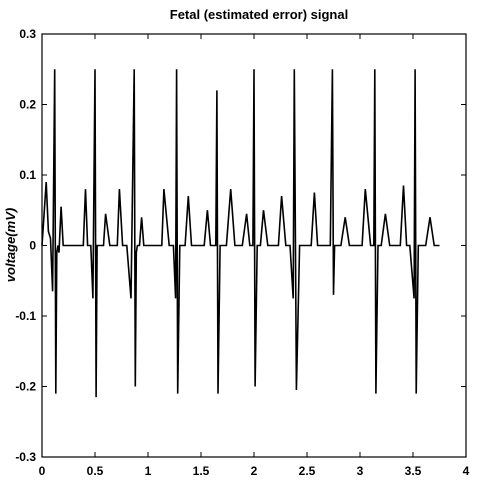 This screenshot has height=493, width=478. What do you see at coordinates (254, 471) in the screenshot?
I see `x-tick-label: 2` at bounding box center [254, 471].